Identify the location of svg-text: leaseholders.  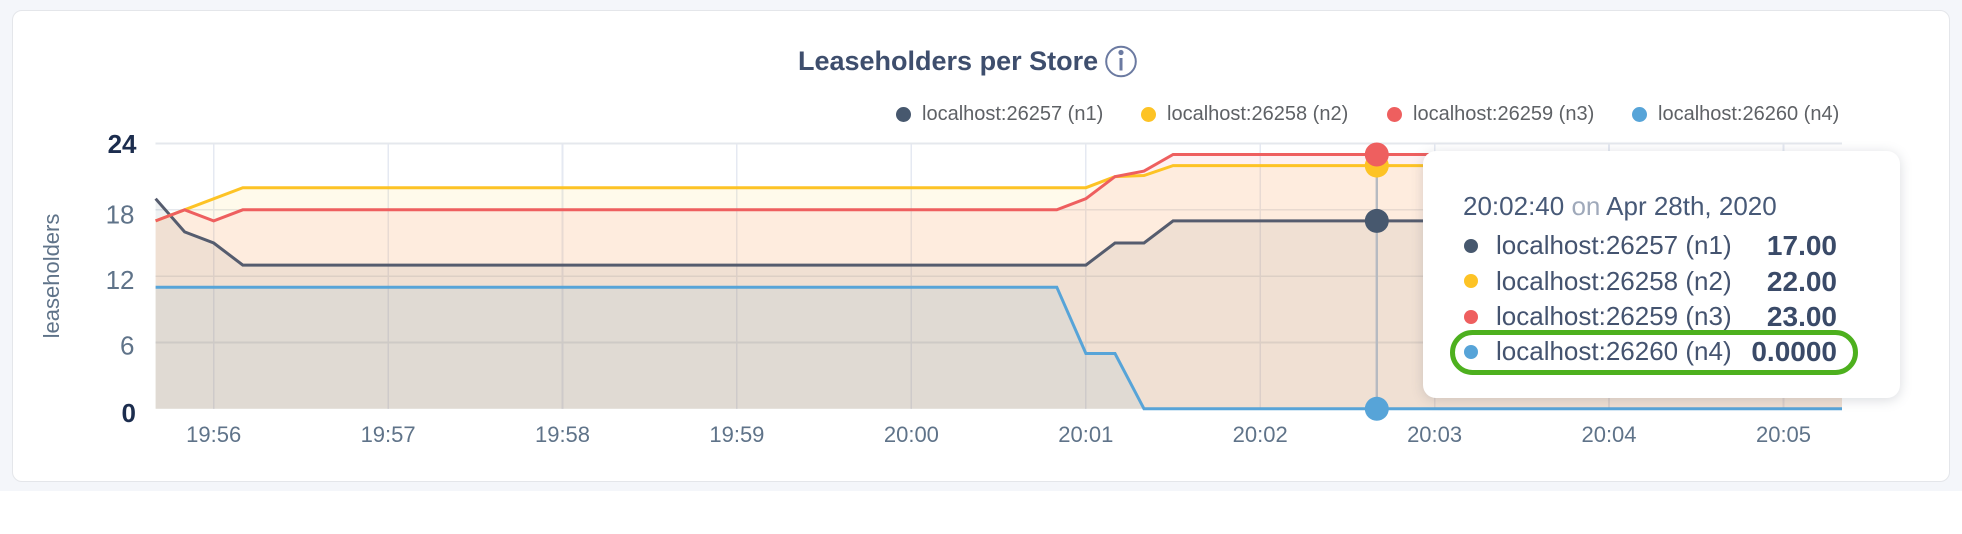
(51, 276).